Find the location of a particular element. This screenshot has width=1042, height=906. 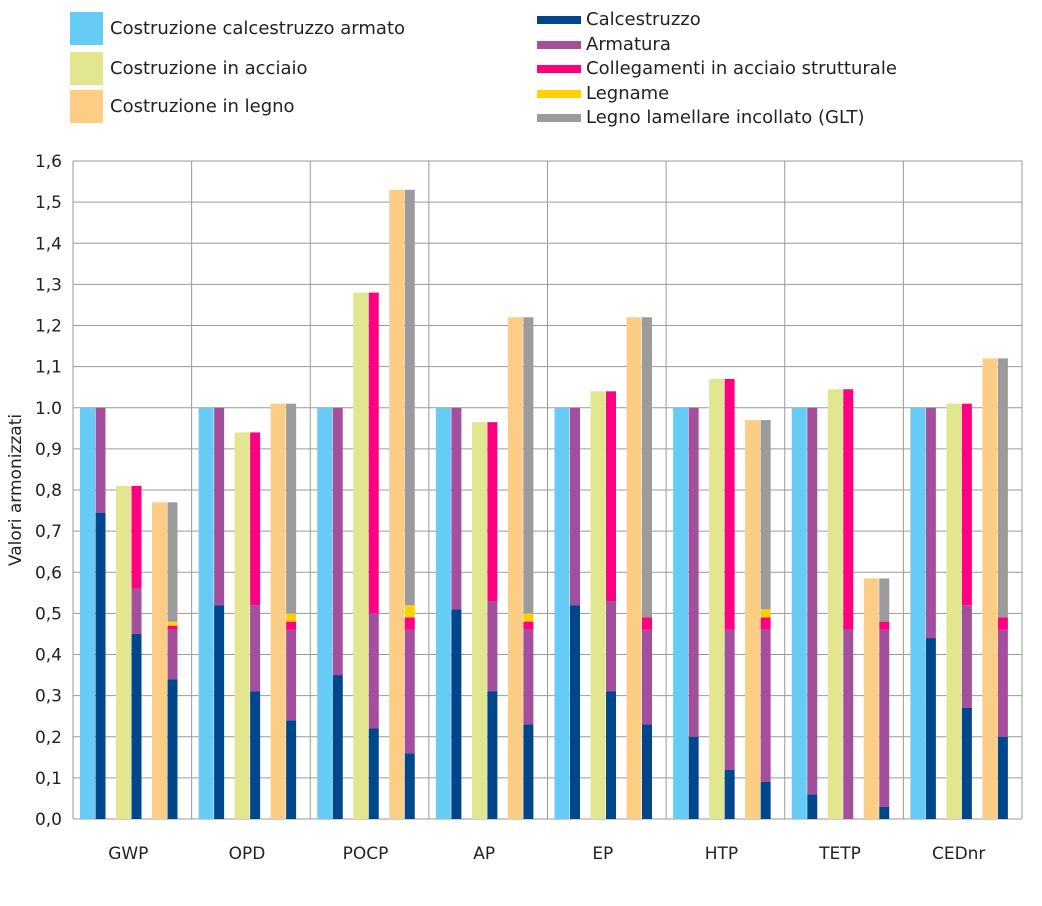

bar-HTP-building-3-total is located at coordinates (753, 619).